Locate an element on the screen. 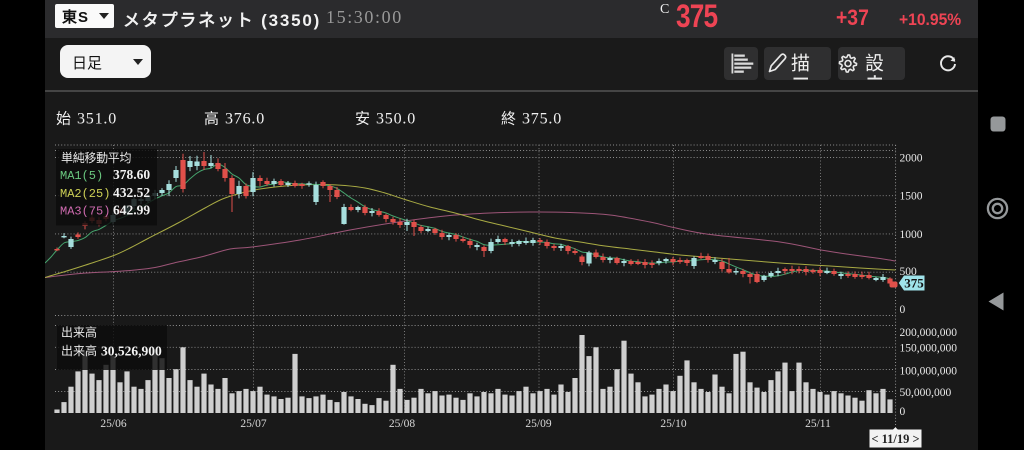 Image resolution: width=1024 pixels, height=450 pixels. svg-text: 2000 is located at coordinates (911, 159).